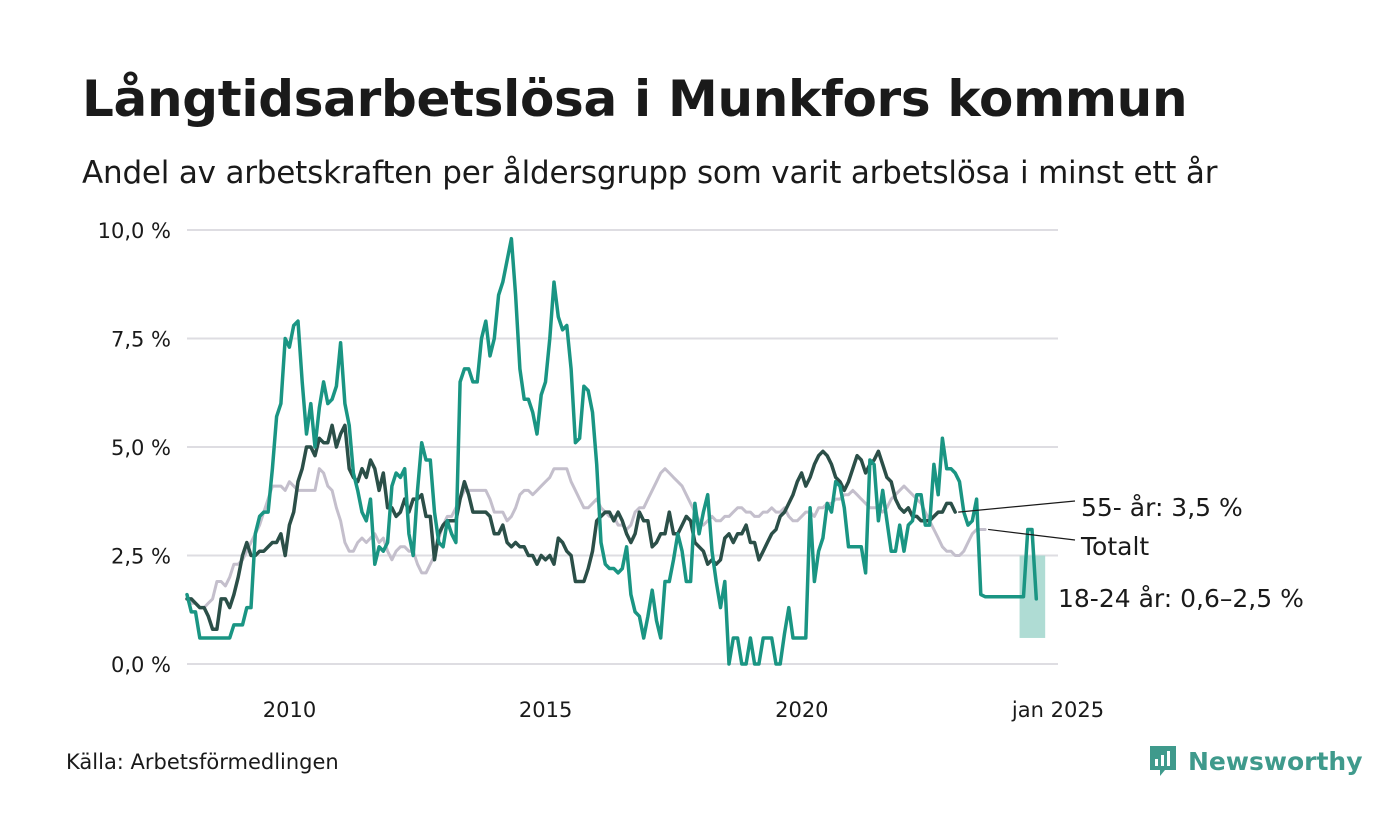  What do you see at coordinates (1114, 546) in the screenshot?
I see `series-end-label: Totalt` at bounding box center [1114, 546].